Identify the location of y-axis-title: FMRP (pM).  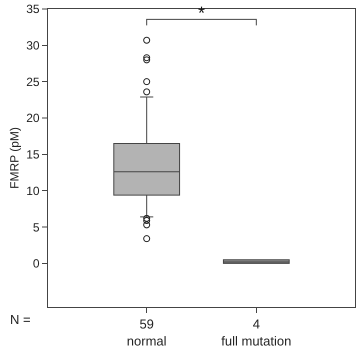
(15, 158).